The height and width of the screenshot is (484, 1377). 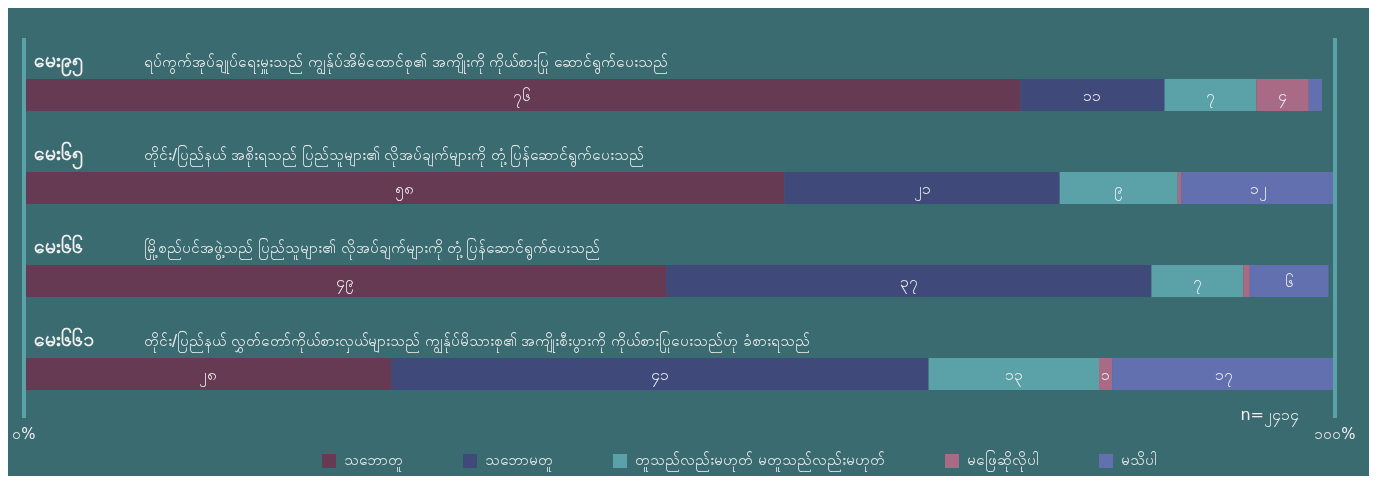 I want to click on data-label: ၅၈, so click(x=404, y=190).